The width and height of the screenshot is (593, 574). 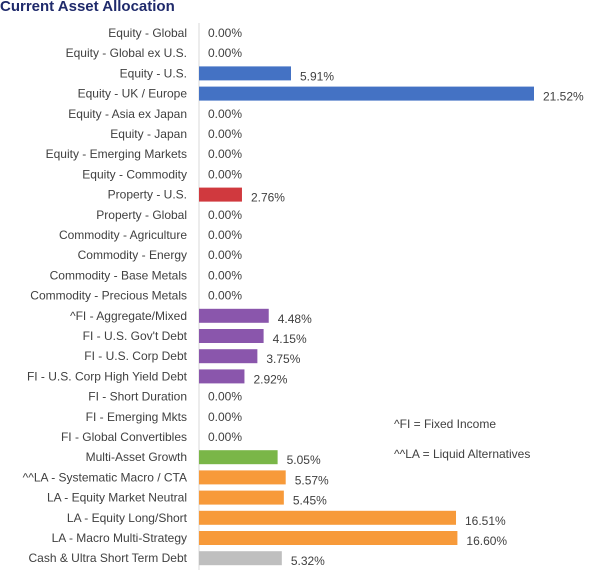 What do you see at coordinates (116, 154) in the screenshot?
I see `category-label: Equity - Emerging Markets` at bounding box center [116, 154].